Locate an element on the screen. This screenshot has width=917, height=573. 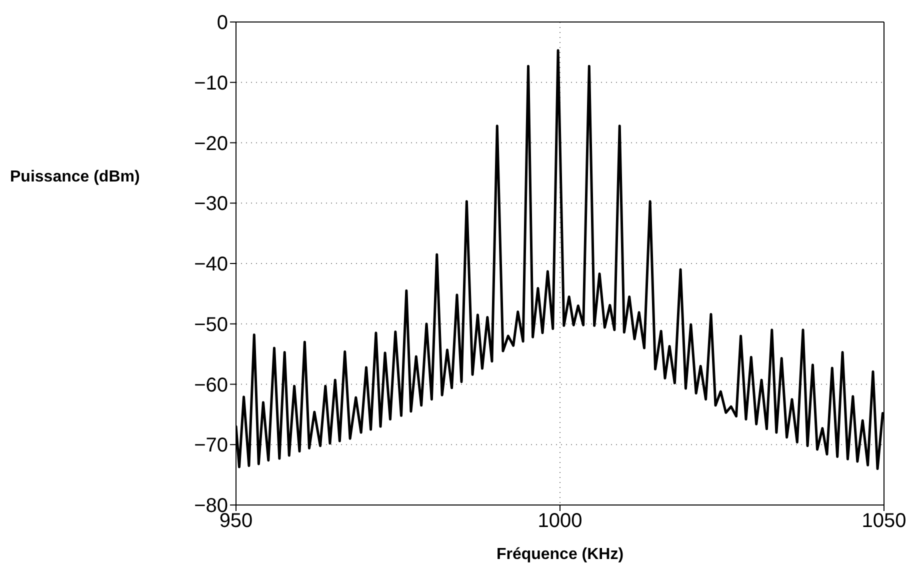
y-tick-label: −60 is located at coordinates (211, 385).